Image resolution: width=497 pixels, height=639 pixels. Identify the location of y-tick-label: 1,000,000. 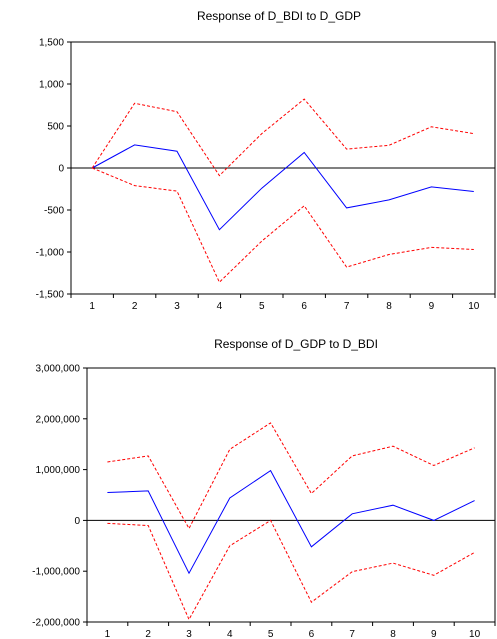
(58, 470).